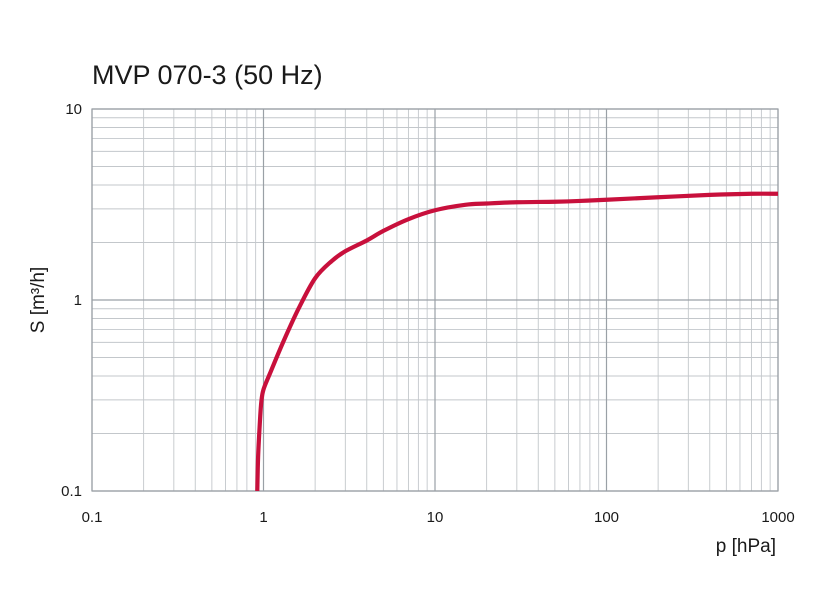  Describe the element at coordinates (38, 300) in the screenshot. I see `y-axis-label: S [m³/h]` at that location.